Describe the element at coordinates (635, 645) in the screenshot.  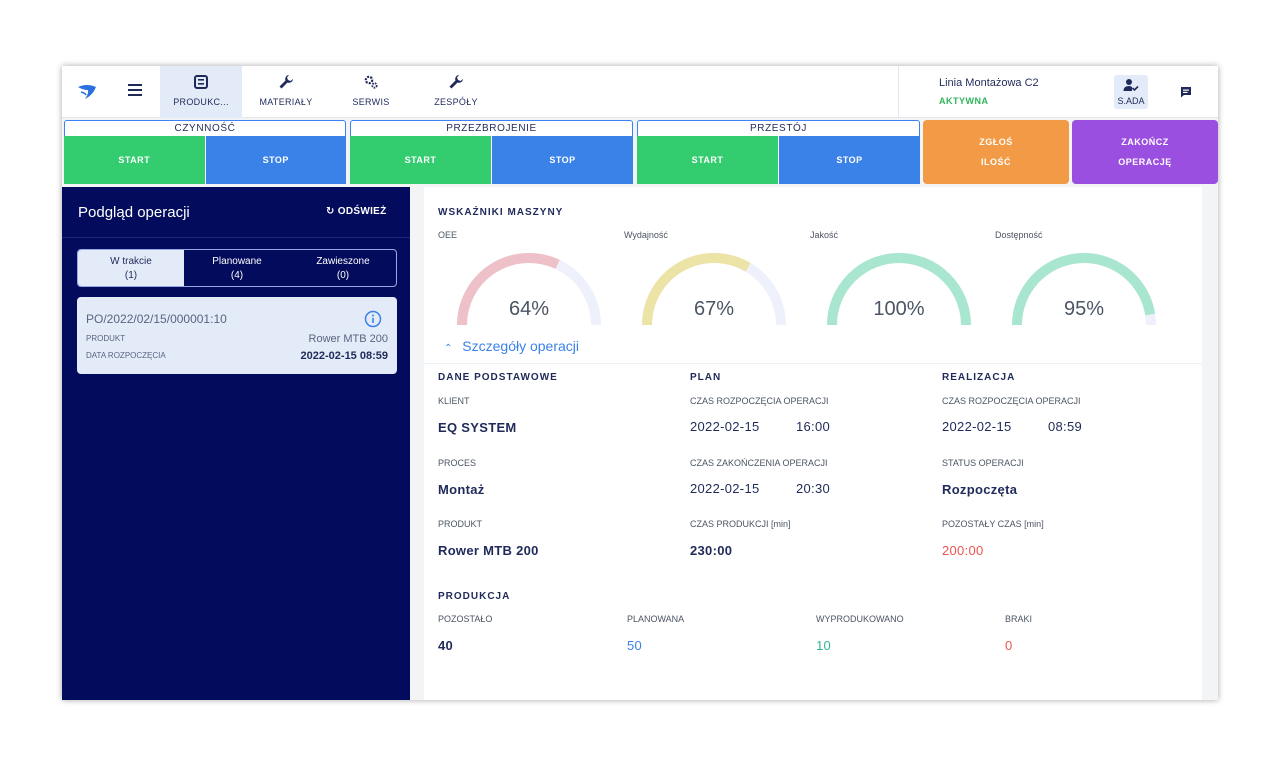
I see `planned-qty-value: 50` at that location.